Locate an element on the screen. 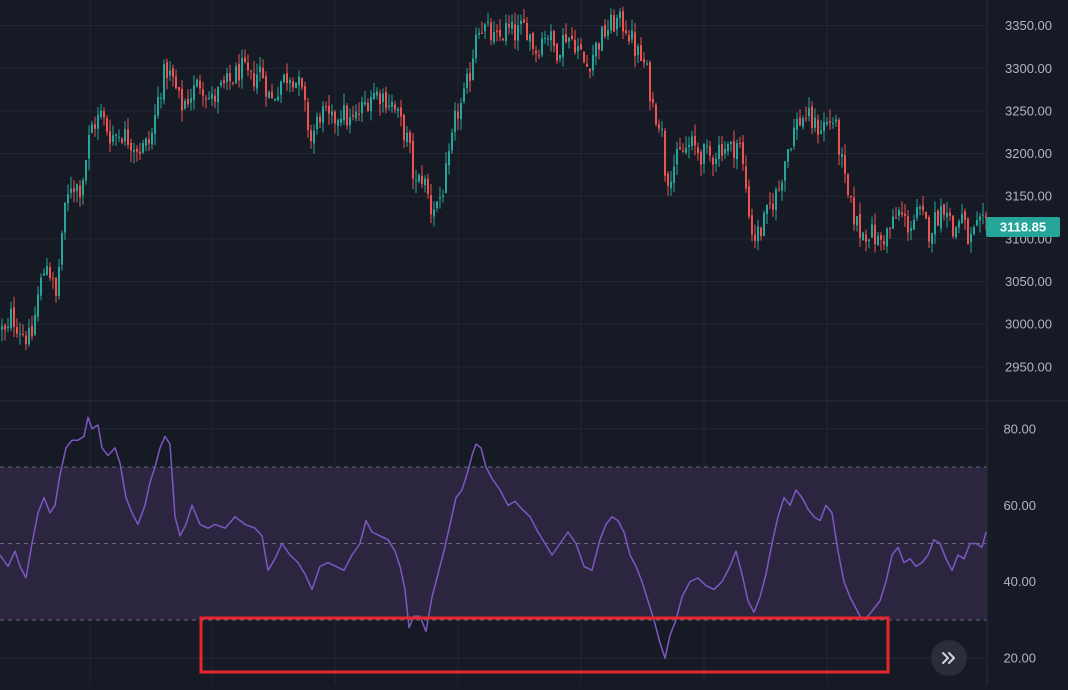  last-price-tag: 3118.85 is located at coordinates (1023, 227).